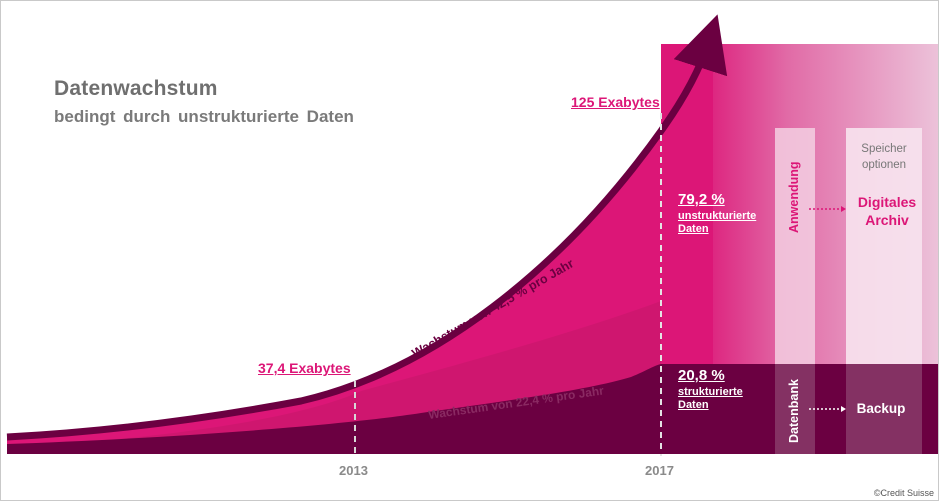 This screenshot has height=501, width=939. What do you see at coordinates (701, 199) in the screenshot?
I see `share-unstructured-value: 79,2 %` at bounding box center [701, 199].